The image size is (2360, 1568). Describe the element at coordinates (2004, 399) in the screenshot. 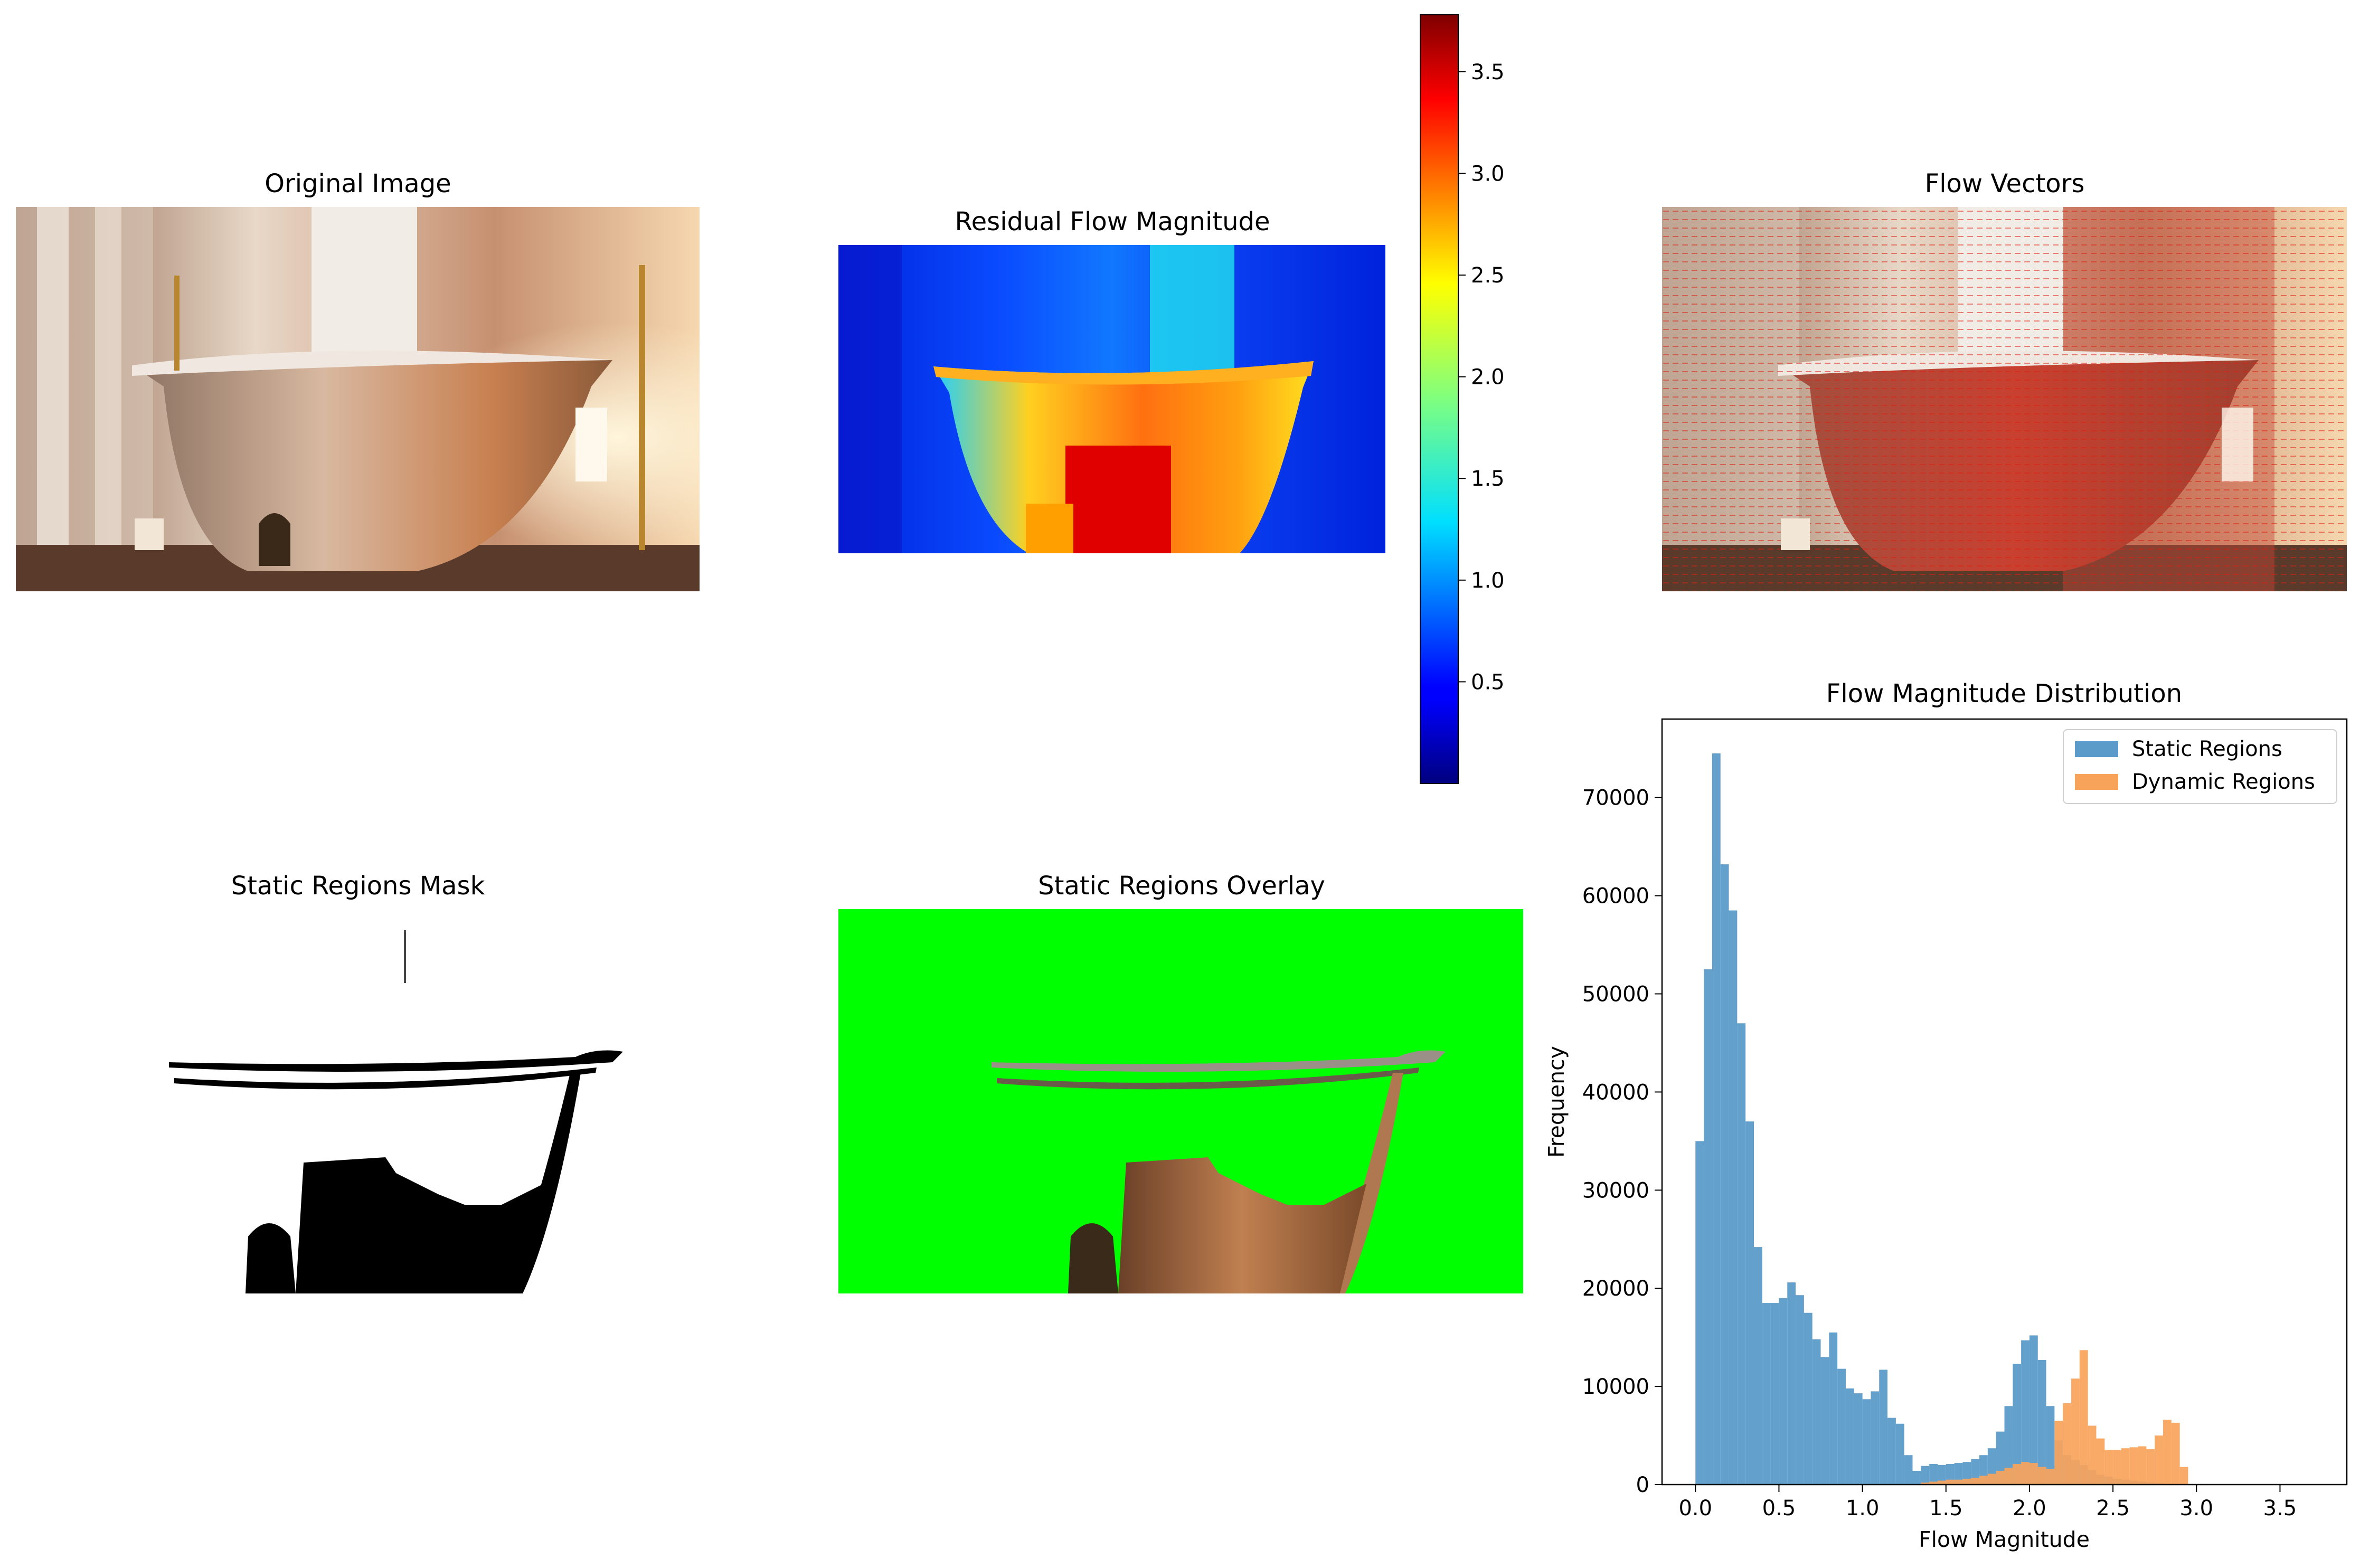

I see `flow-vectors-image` at that location.